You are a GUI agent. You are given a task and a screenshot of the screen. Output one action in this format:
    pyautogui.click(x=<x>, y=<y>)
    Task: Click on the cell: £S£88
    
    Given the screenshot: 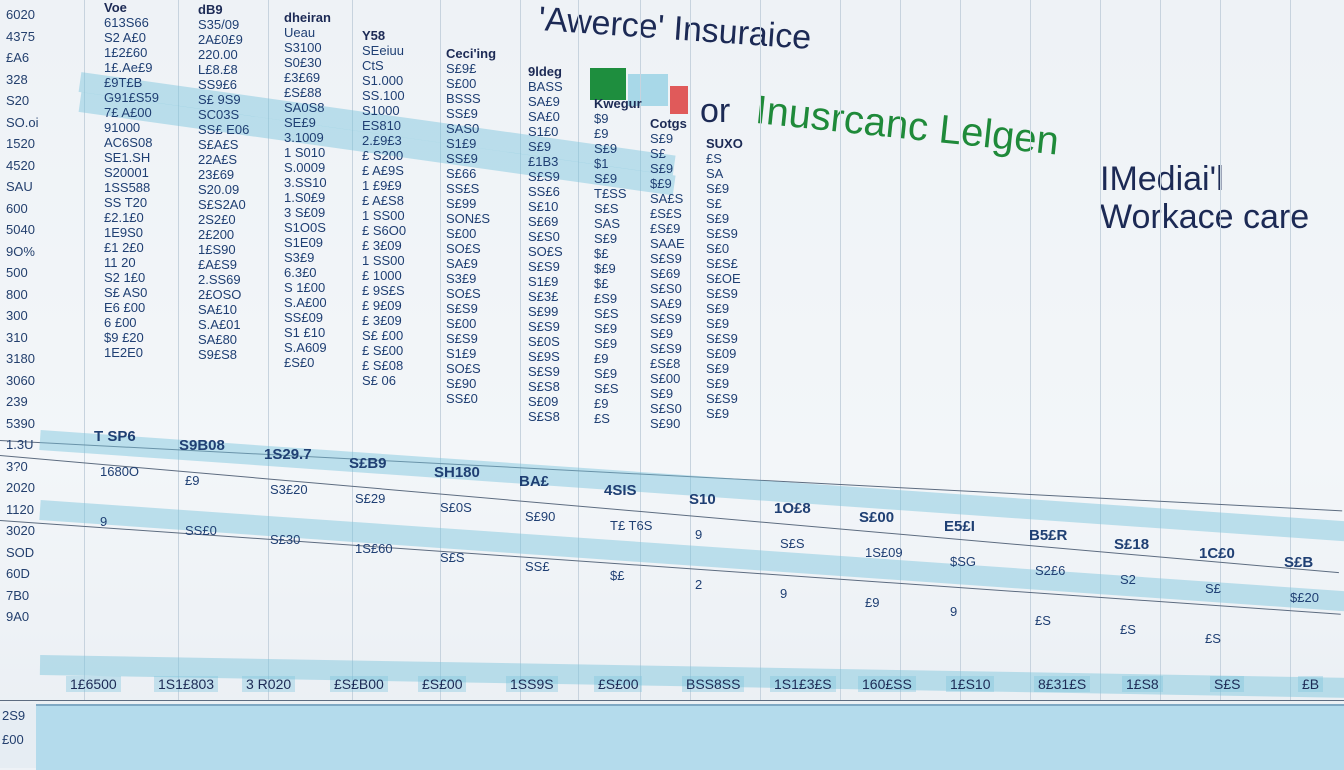 What is the action you would take?
    pyautogui.click(x=303, y=92)
    